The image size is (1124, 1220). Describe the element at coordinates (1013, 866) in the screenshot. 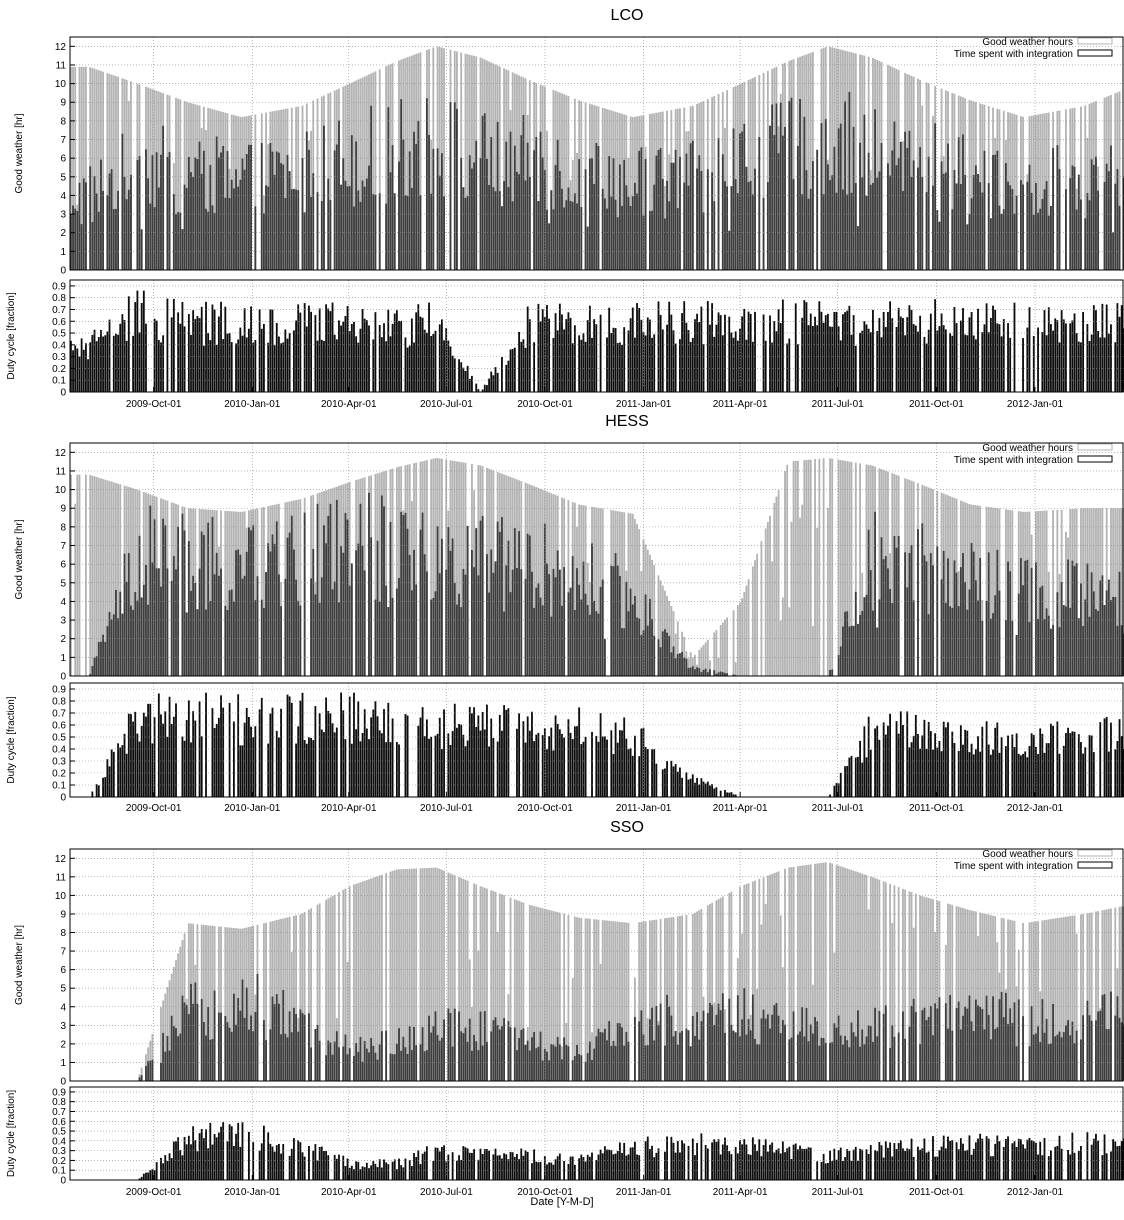

I see `sso-legend-label: Time spent with integration` at that location.